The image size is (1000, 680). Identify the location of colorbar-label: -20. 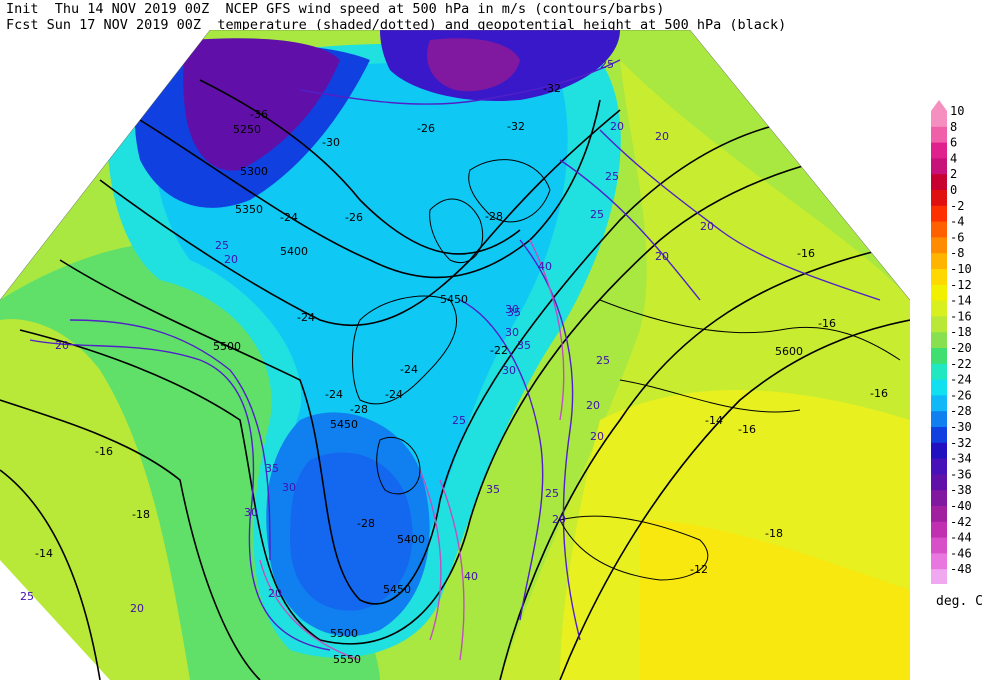
(961, 348).